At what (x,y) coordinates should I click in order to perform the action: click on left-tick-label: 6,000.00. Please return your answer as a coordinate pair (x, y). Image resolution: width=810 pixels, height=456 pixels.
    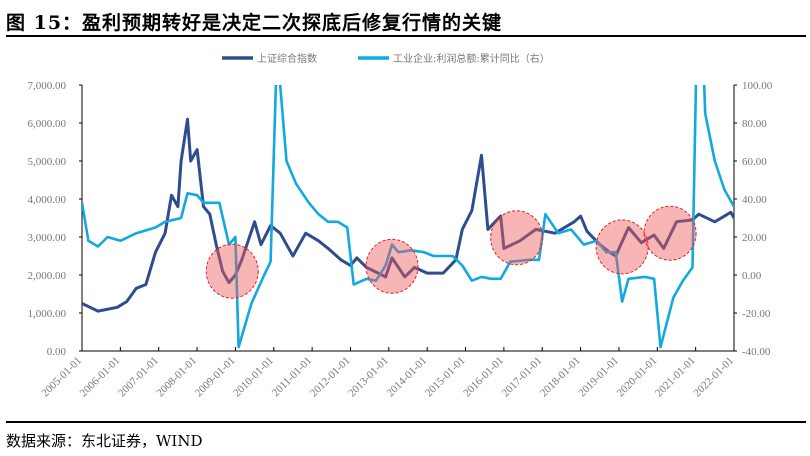
    Looking at the image, I should click on (47, 124).